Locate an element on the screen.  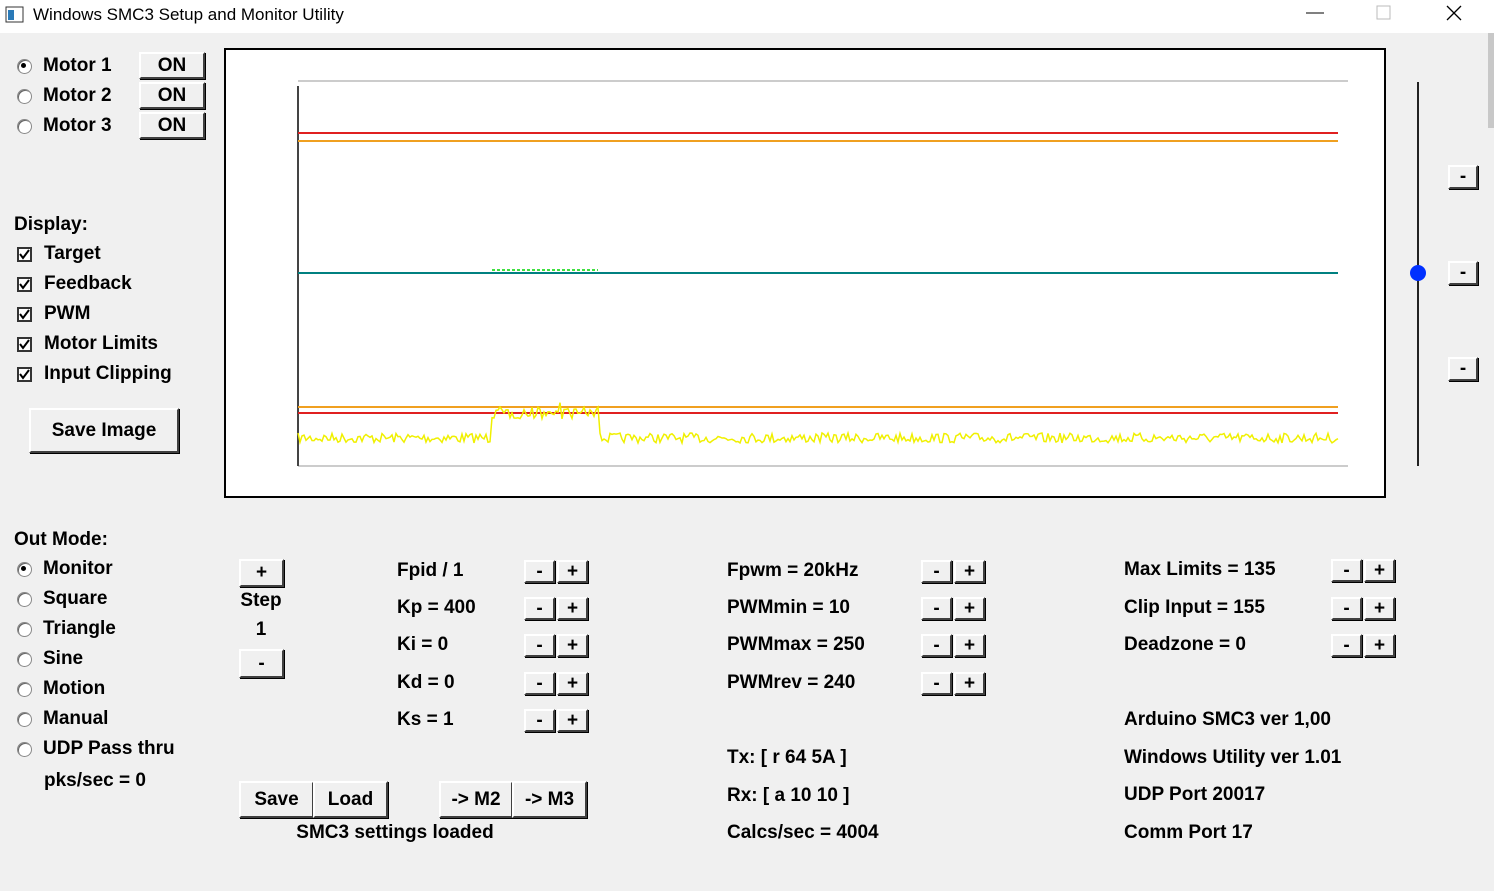
out-mode-option: Motion is located at coordinates (74, 688).